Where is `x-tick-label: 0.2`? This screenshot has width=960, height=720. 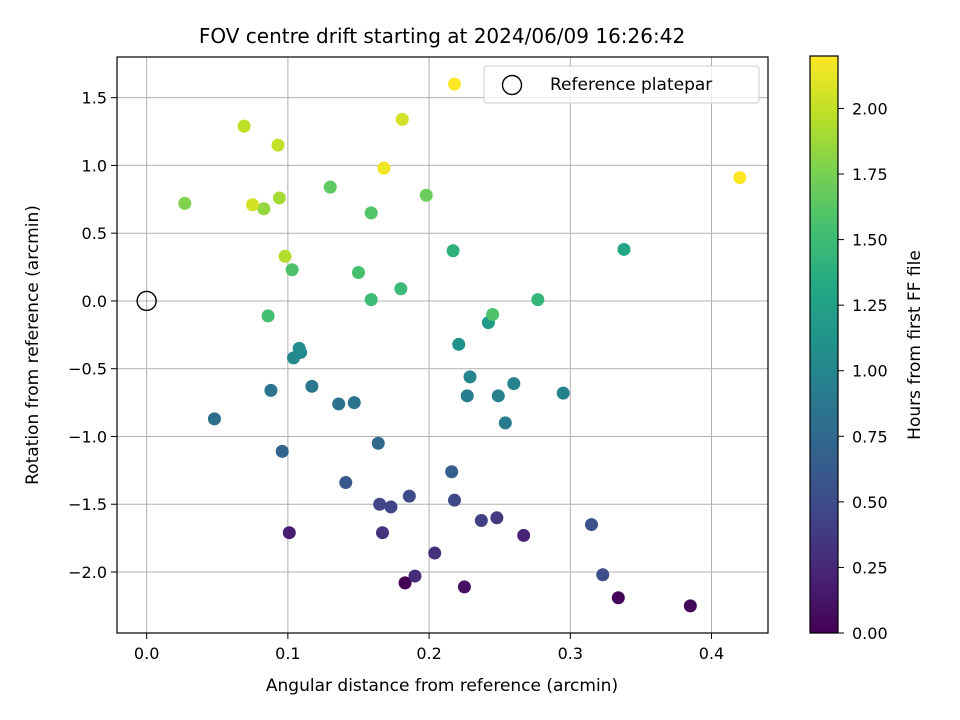 x-tick-label: 0.2 is located at coordinates (428, 653).